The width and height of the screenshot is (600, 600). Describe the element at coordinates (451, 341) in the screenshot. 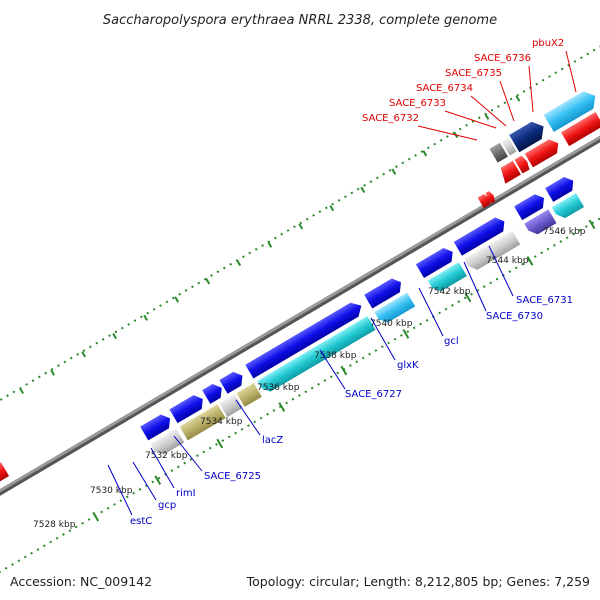

I see `gene-label: gcl` at that location.